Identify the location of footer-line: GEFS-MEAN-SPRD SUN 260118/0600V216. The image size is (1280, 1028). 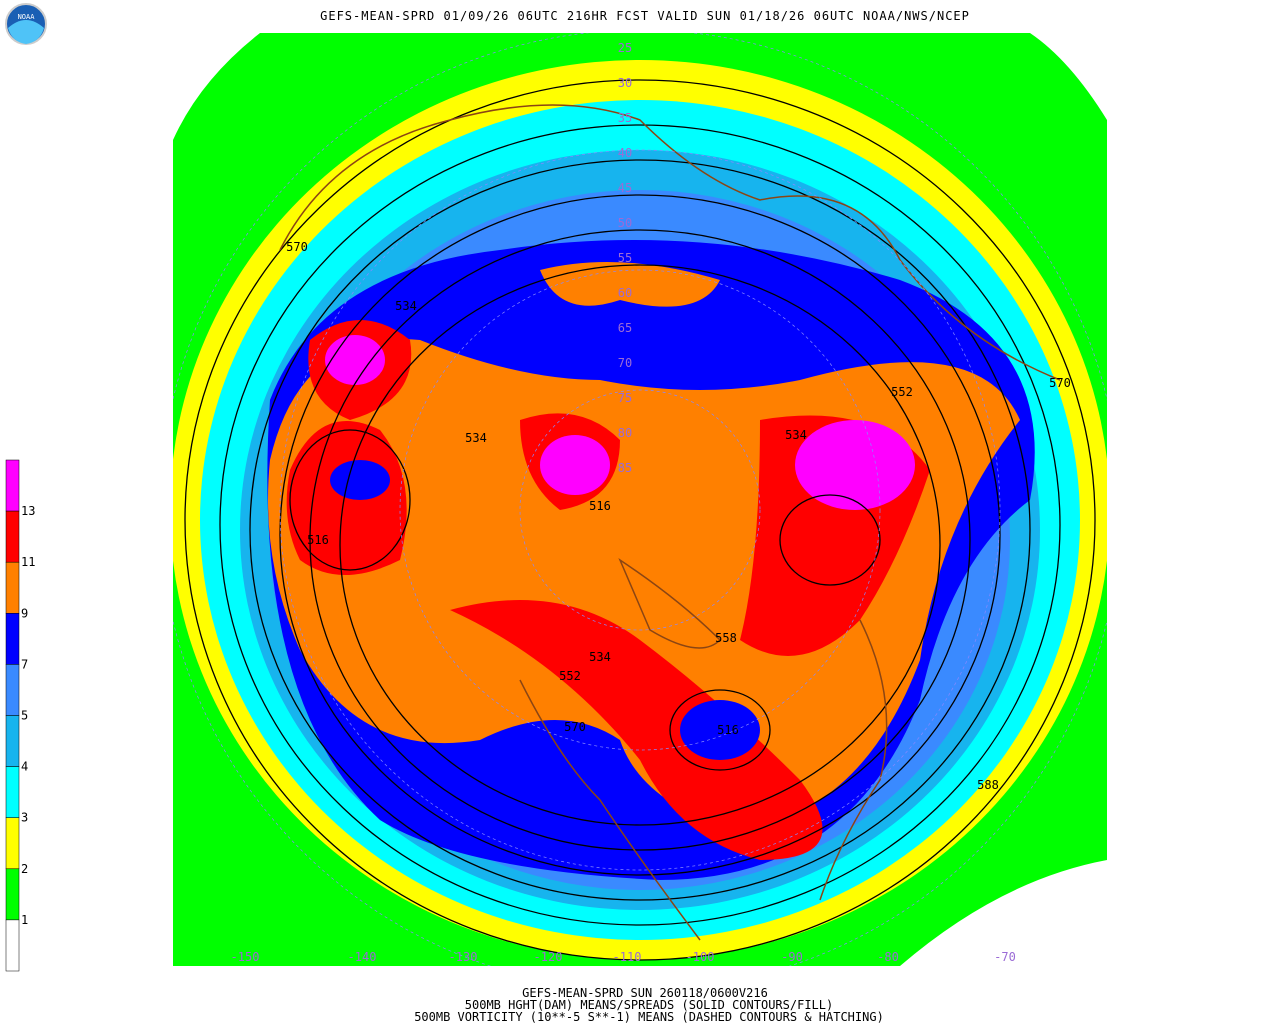
(645, 993).